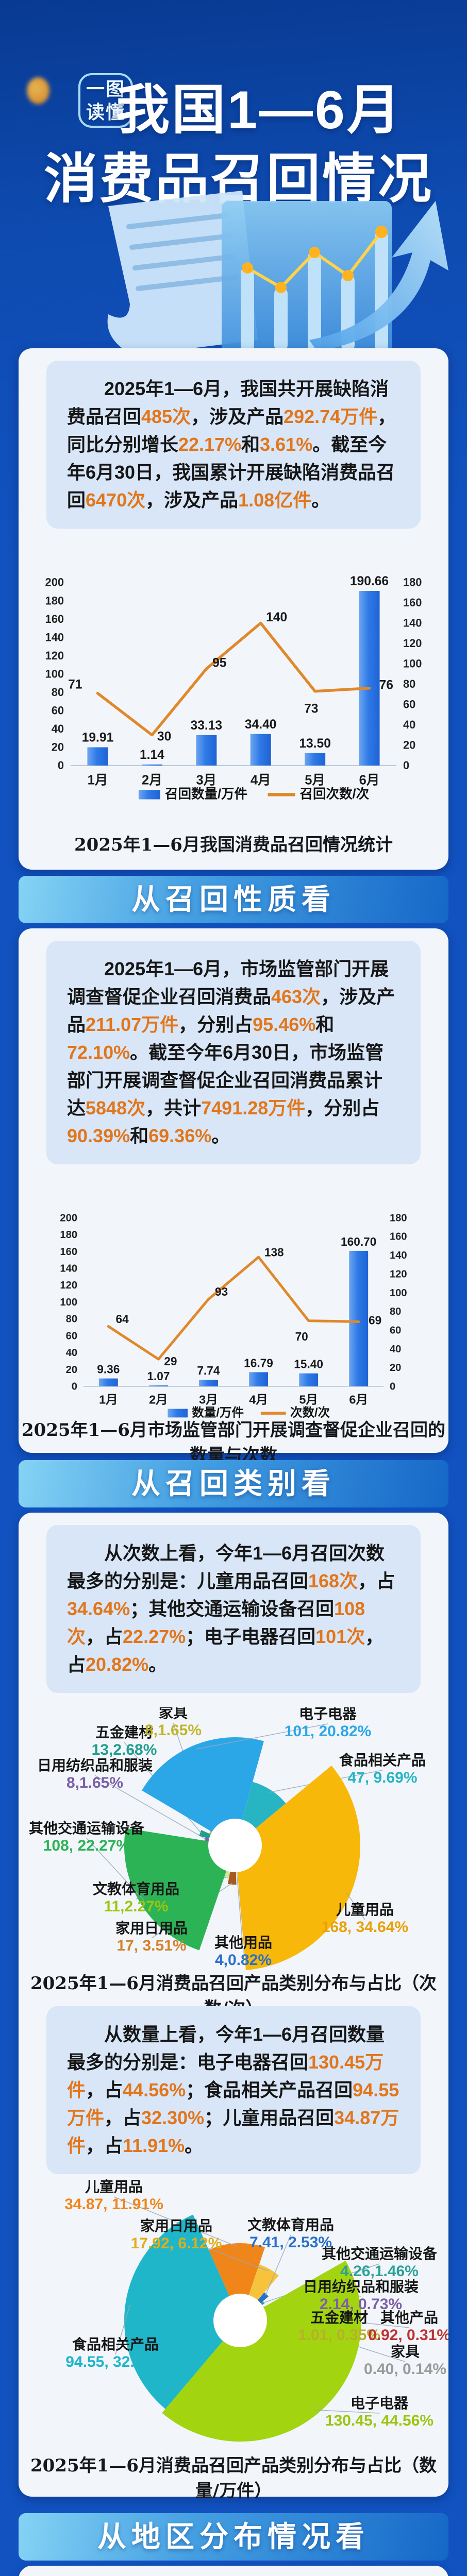 This screenshot has width=467, height=2576. Describe the element at coordinates (95, 1765) in the screenshot. I see `svg-text: 日用纺织品和服装` at that location.